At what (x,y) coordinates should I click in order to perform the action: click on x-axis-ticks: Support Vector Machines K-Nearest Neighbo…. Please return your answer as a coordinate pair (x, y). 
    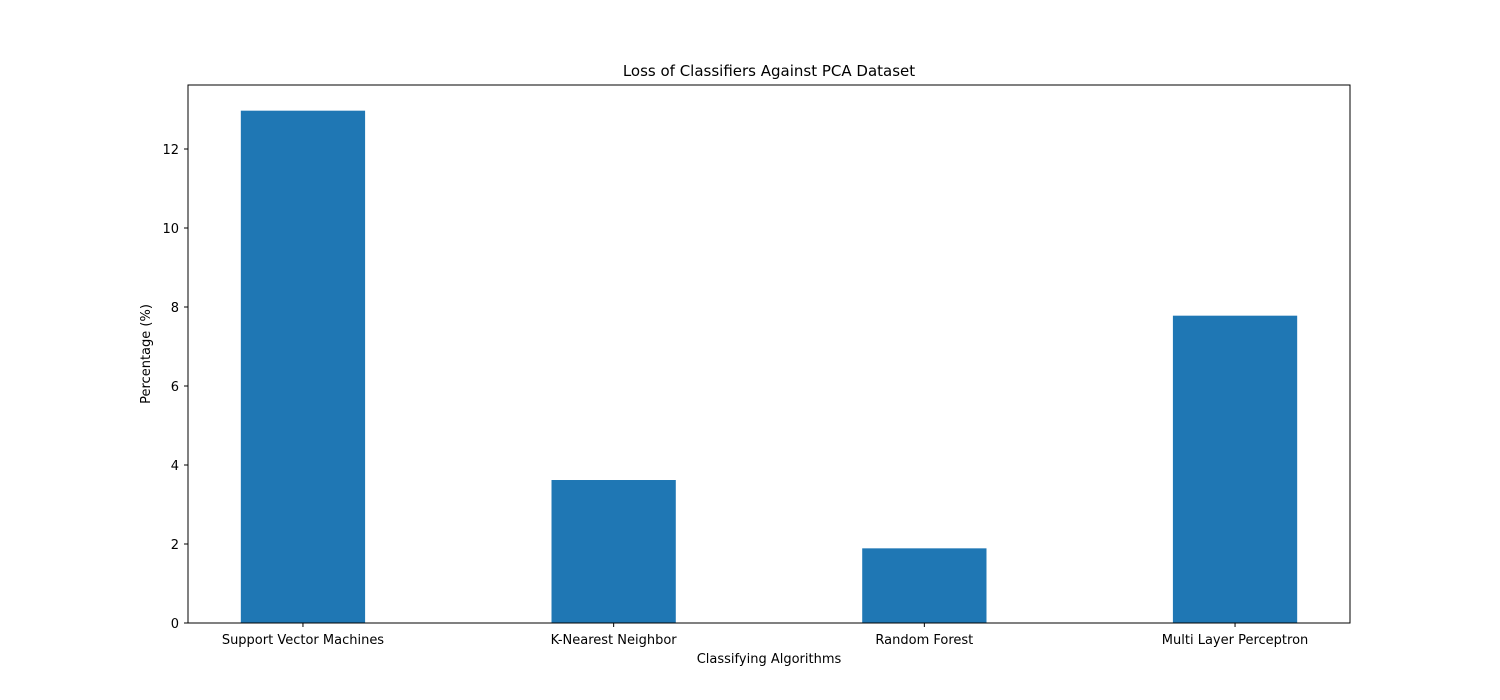
    Looking at the image, I should click on (765, 635).